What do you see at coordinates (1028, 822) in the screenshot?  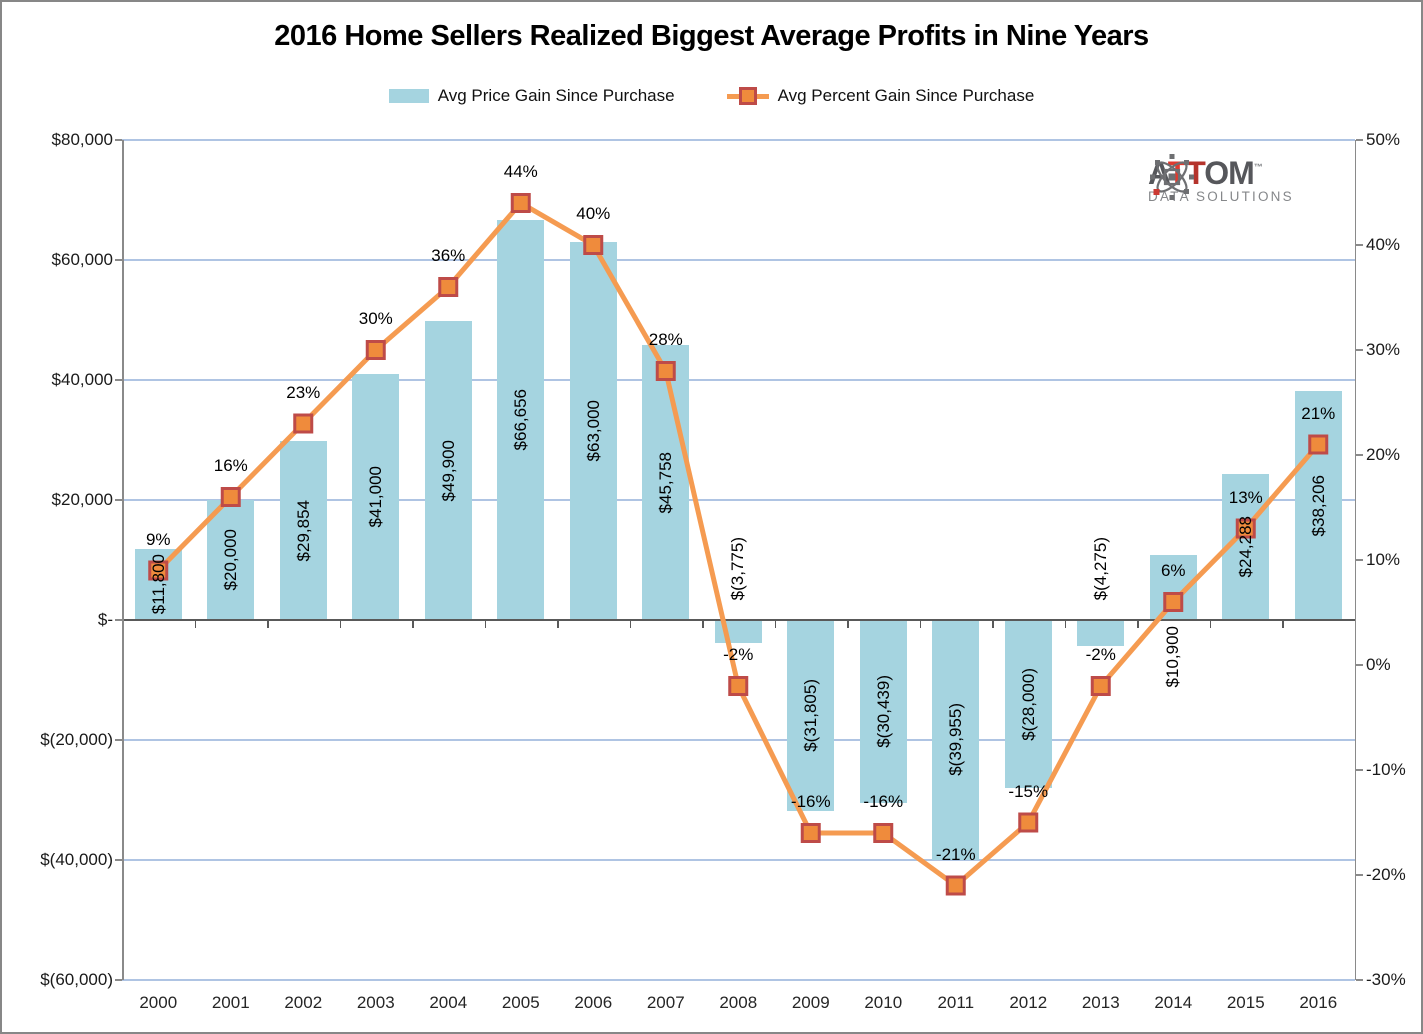 I see `line-marker-2012` at bounding box center [1028, 822].